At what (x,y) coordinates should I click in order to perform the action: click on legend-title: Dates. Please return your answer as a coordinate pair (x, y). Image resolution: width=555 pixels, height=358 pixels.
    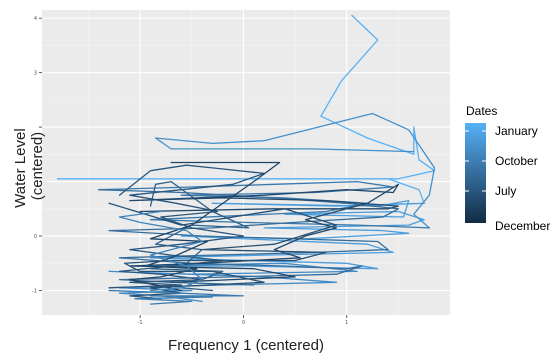
    Looking at the image, I should click on (481, 111).